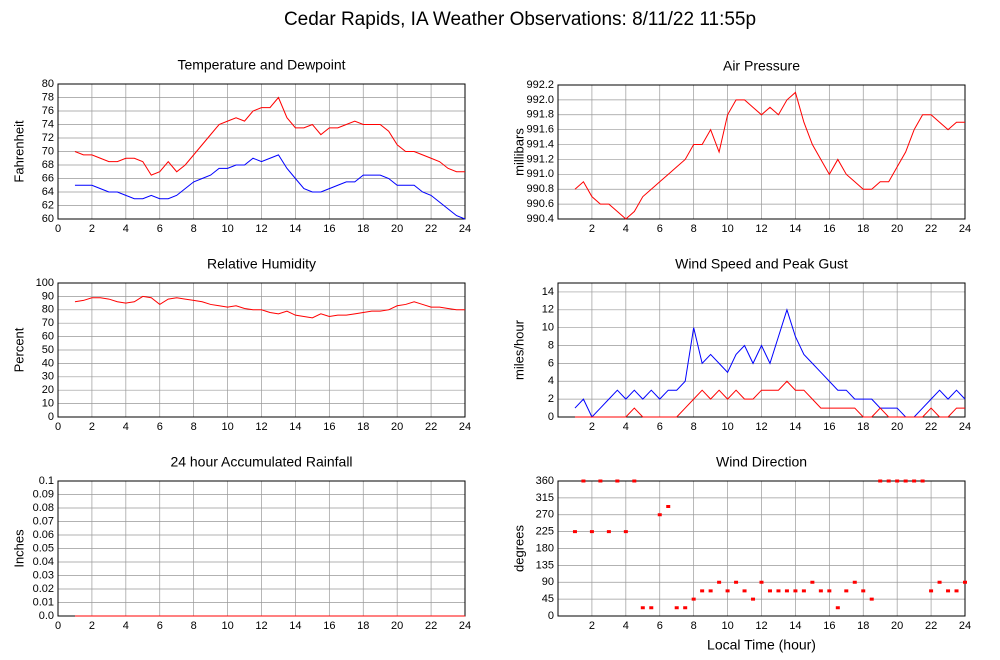 The height and width of the screenshot is (660, 1000). Describe the element at coordinates (540, 159) in the screenshot. I see `y-tick-label: 991.2` at that location.